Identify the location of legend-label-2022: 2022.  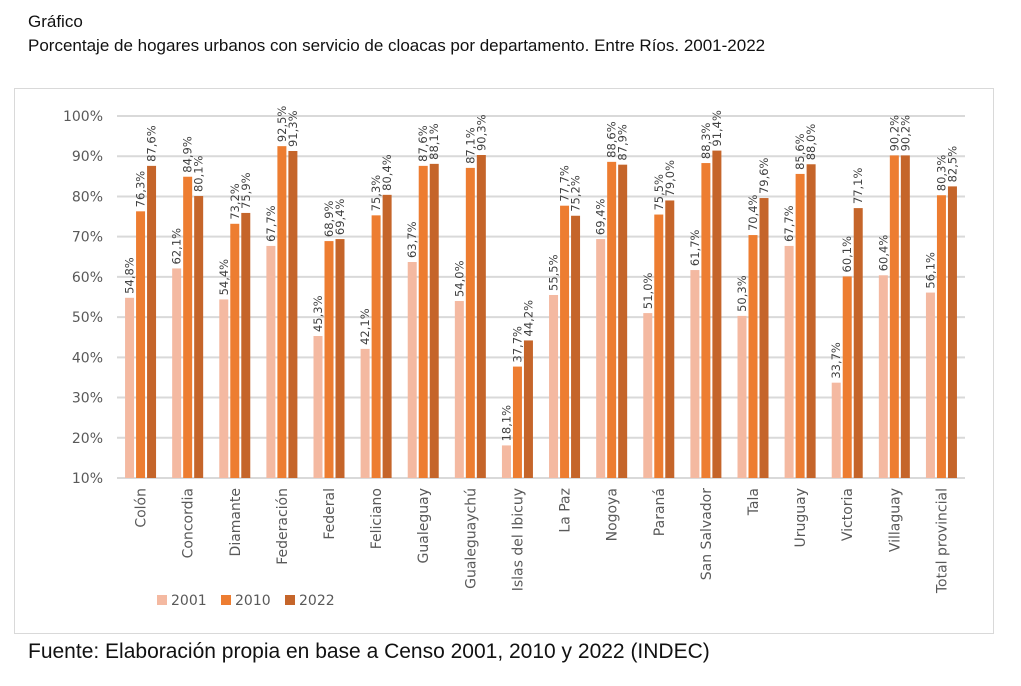
(317, 601).